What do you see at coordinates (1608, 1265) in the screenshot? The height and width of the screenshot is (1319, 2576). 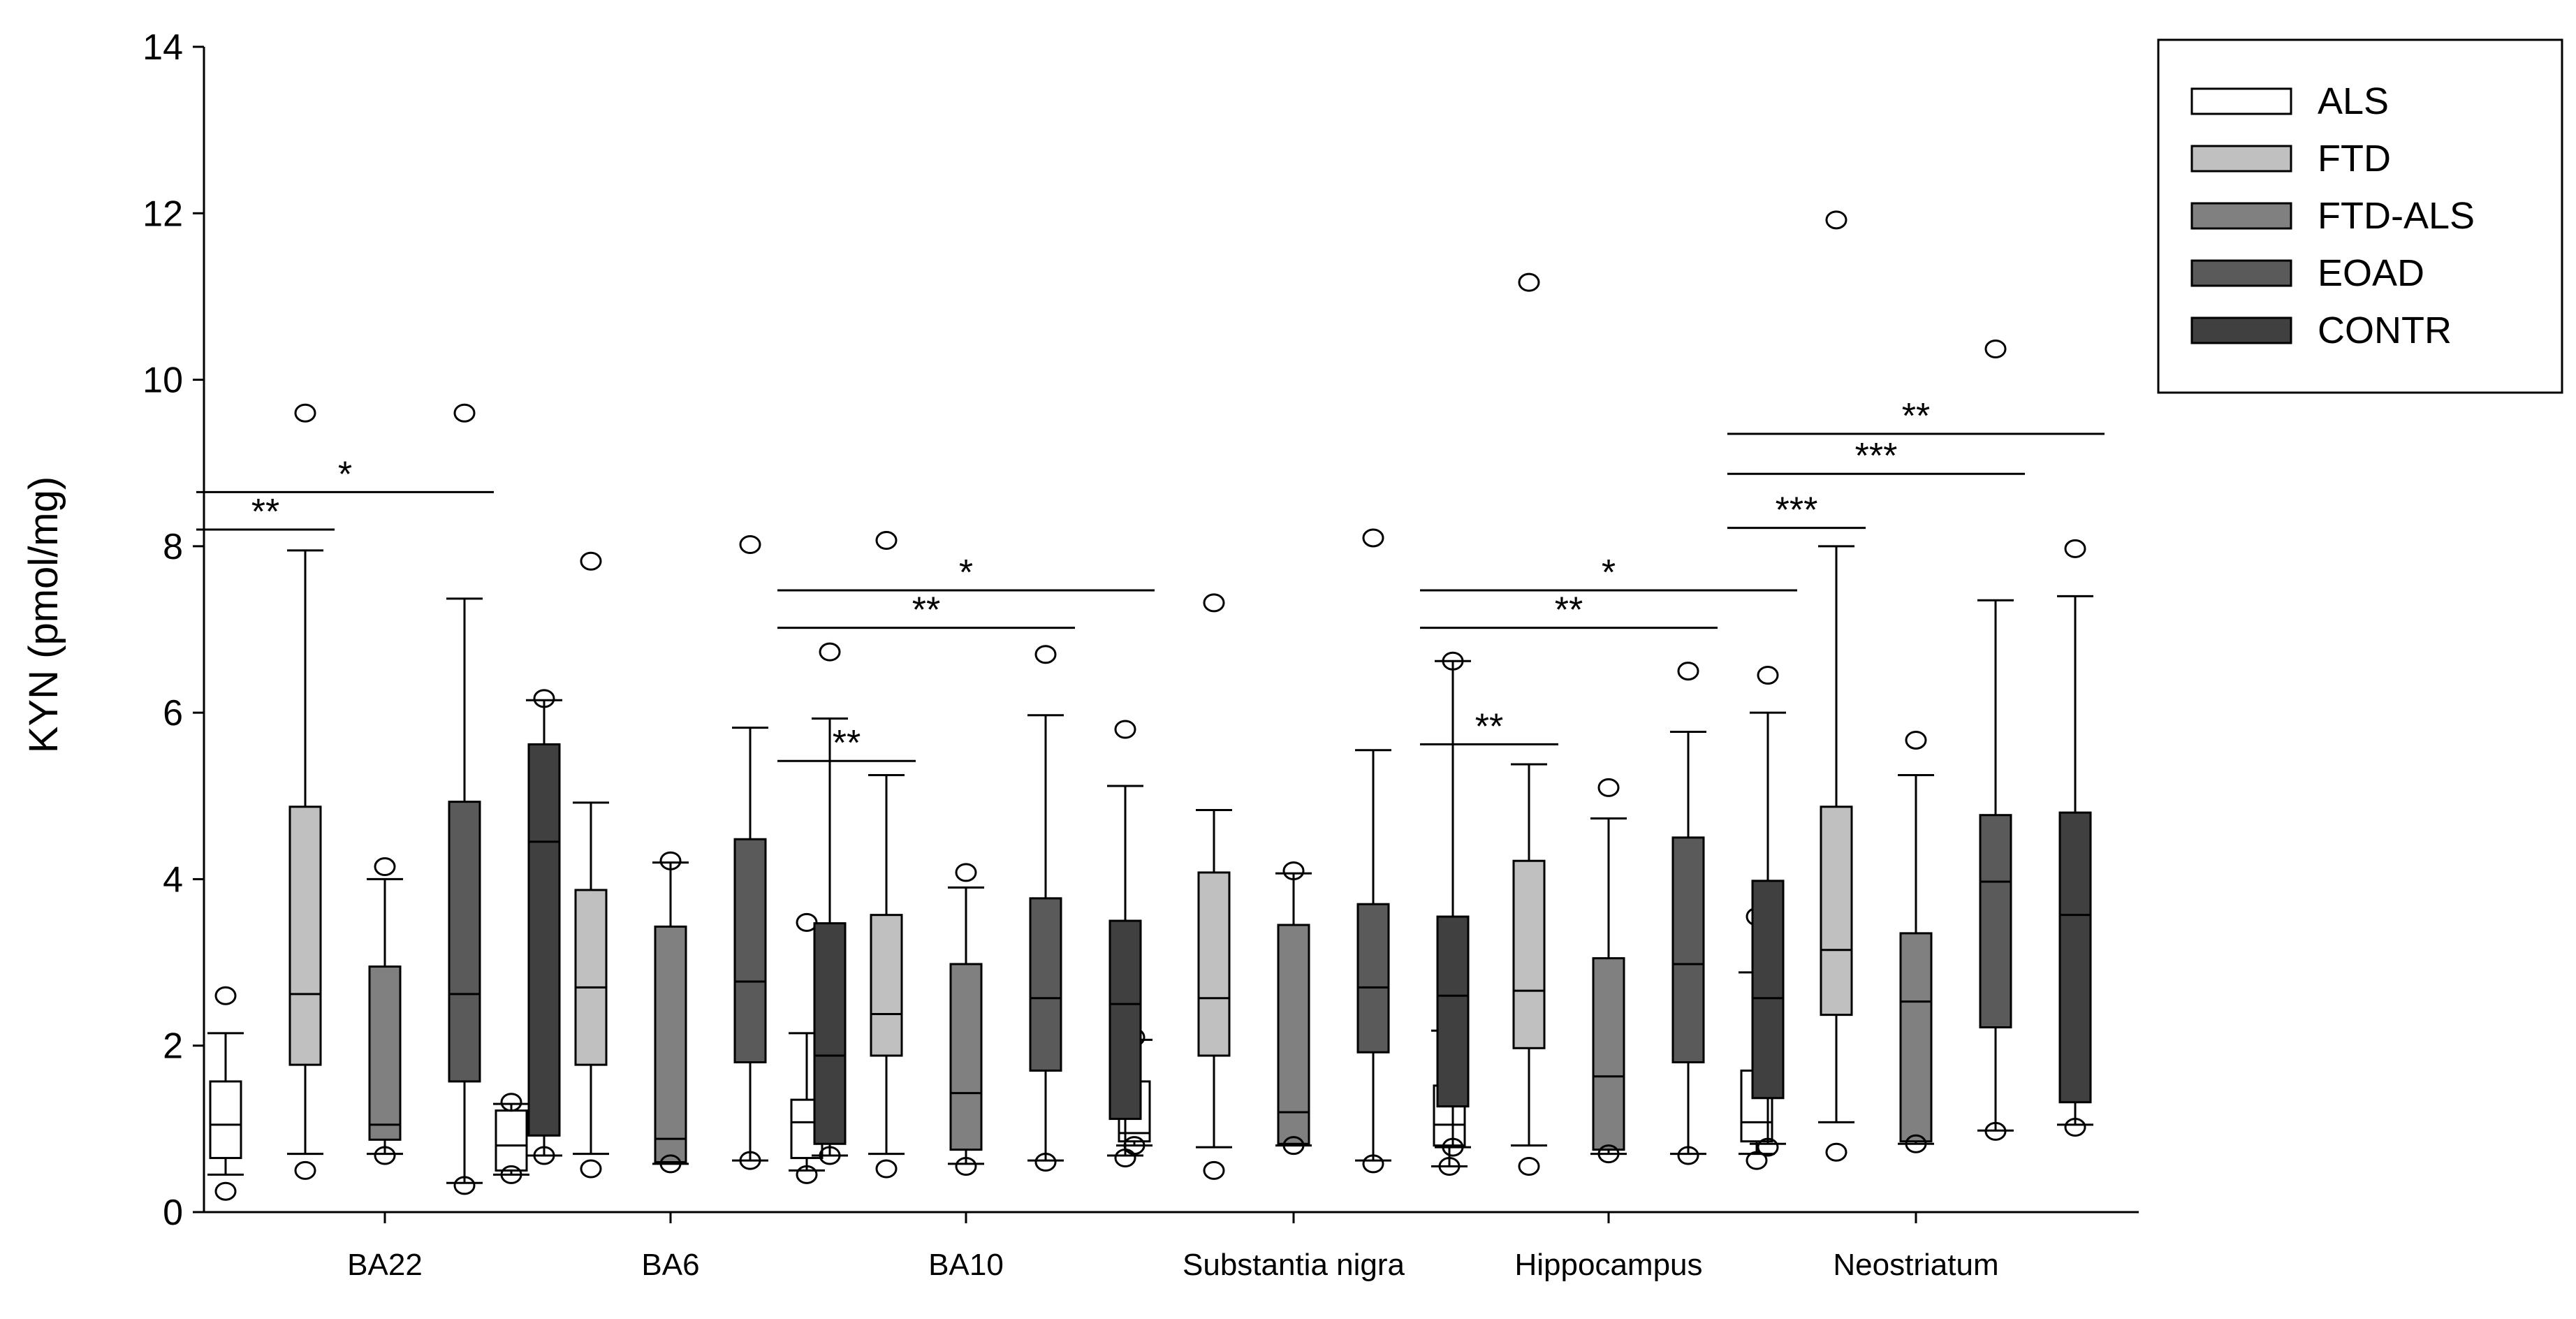 I see `x-tick-label: Hippocampus` at bounding box center [1608, 1265].